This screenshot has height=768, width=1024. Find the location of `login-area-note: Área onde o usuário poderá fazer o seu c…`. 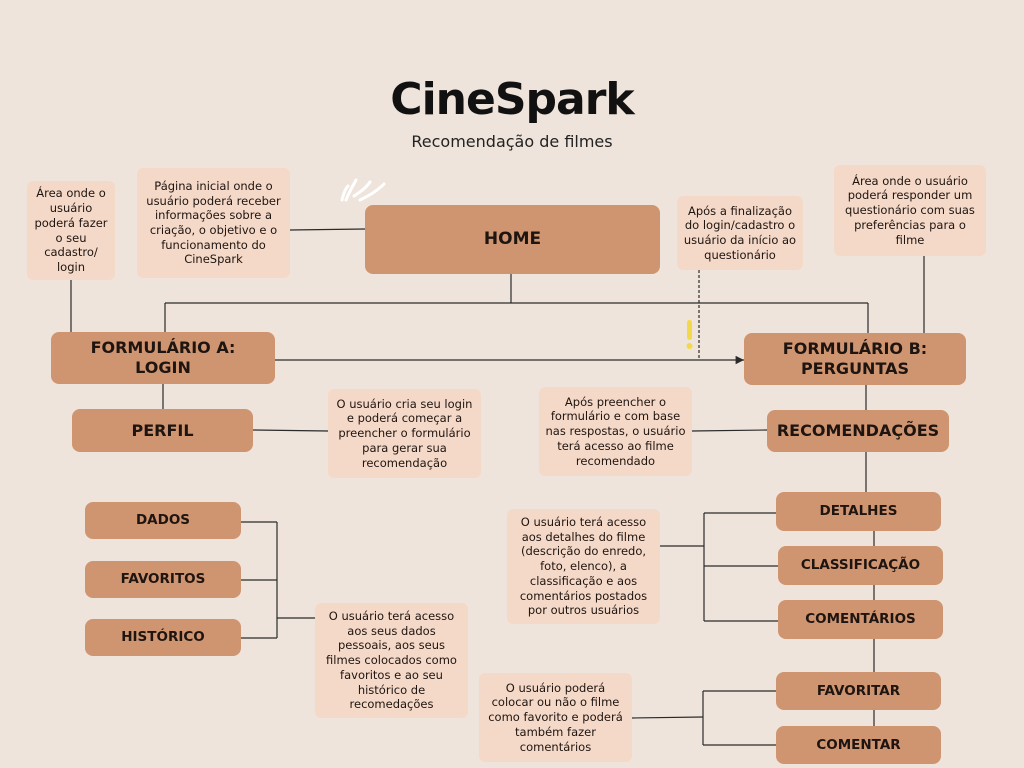

login-area-note: Área onde o usuário poderá fazer o seu c… is located at coordinates (71, 230).